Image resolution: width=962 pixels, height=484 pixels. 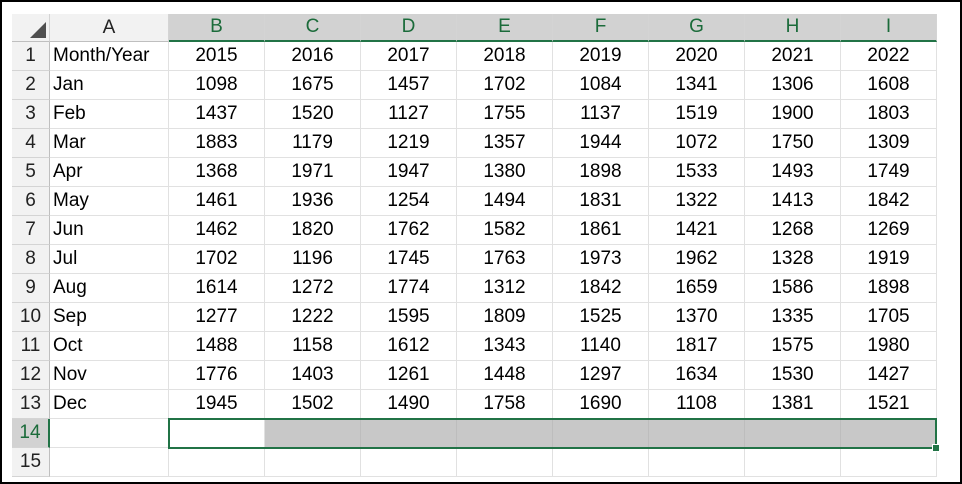 What do you see at coordinates (697, 462) in the screenshot?
I see `cell-g15` at bounding box center [697, 462].